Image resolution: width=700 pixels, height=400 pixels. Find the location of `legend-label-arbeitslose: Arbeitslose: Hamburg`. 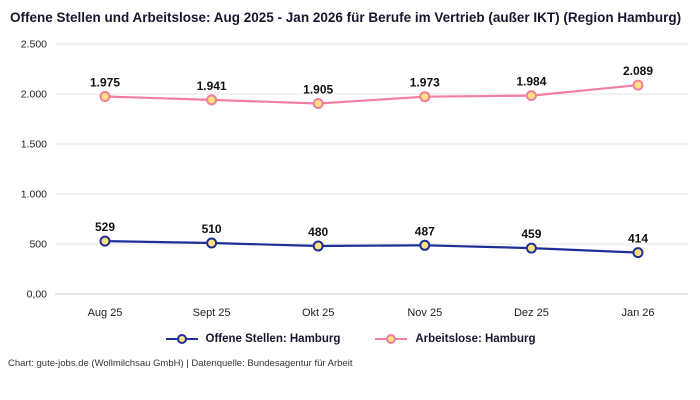

legend-label-arbeitslose: Arbeitslose: Hamburg is located at coordinates (475, 338).